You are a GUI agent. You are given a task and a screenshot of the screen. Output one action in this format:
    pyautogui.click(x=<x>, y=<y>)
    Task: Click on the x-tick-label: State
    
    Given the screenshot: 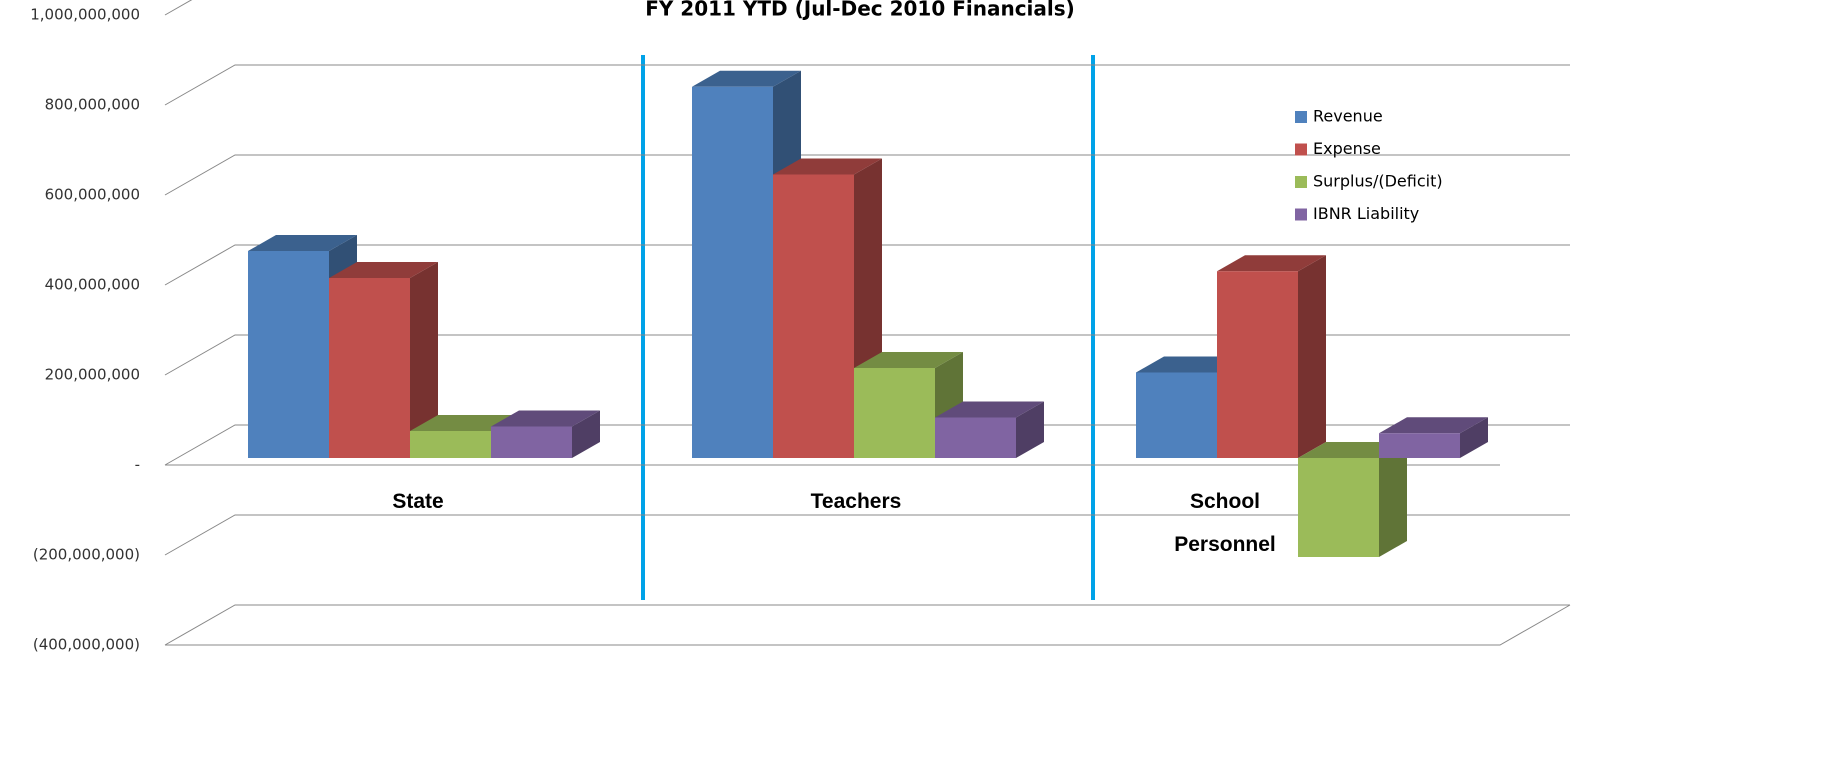 What is the action you would take?
    pyautogui.click(x=418, y=501)
    